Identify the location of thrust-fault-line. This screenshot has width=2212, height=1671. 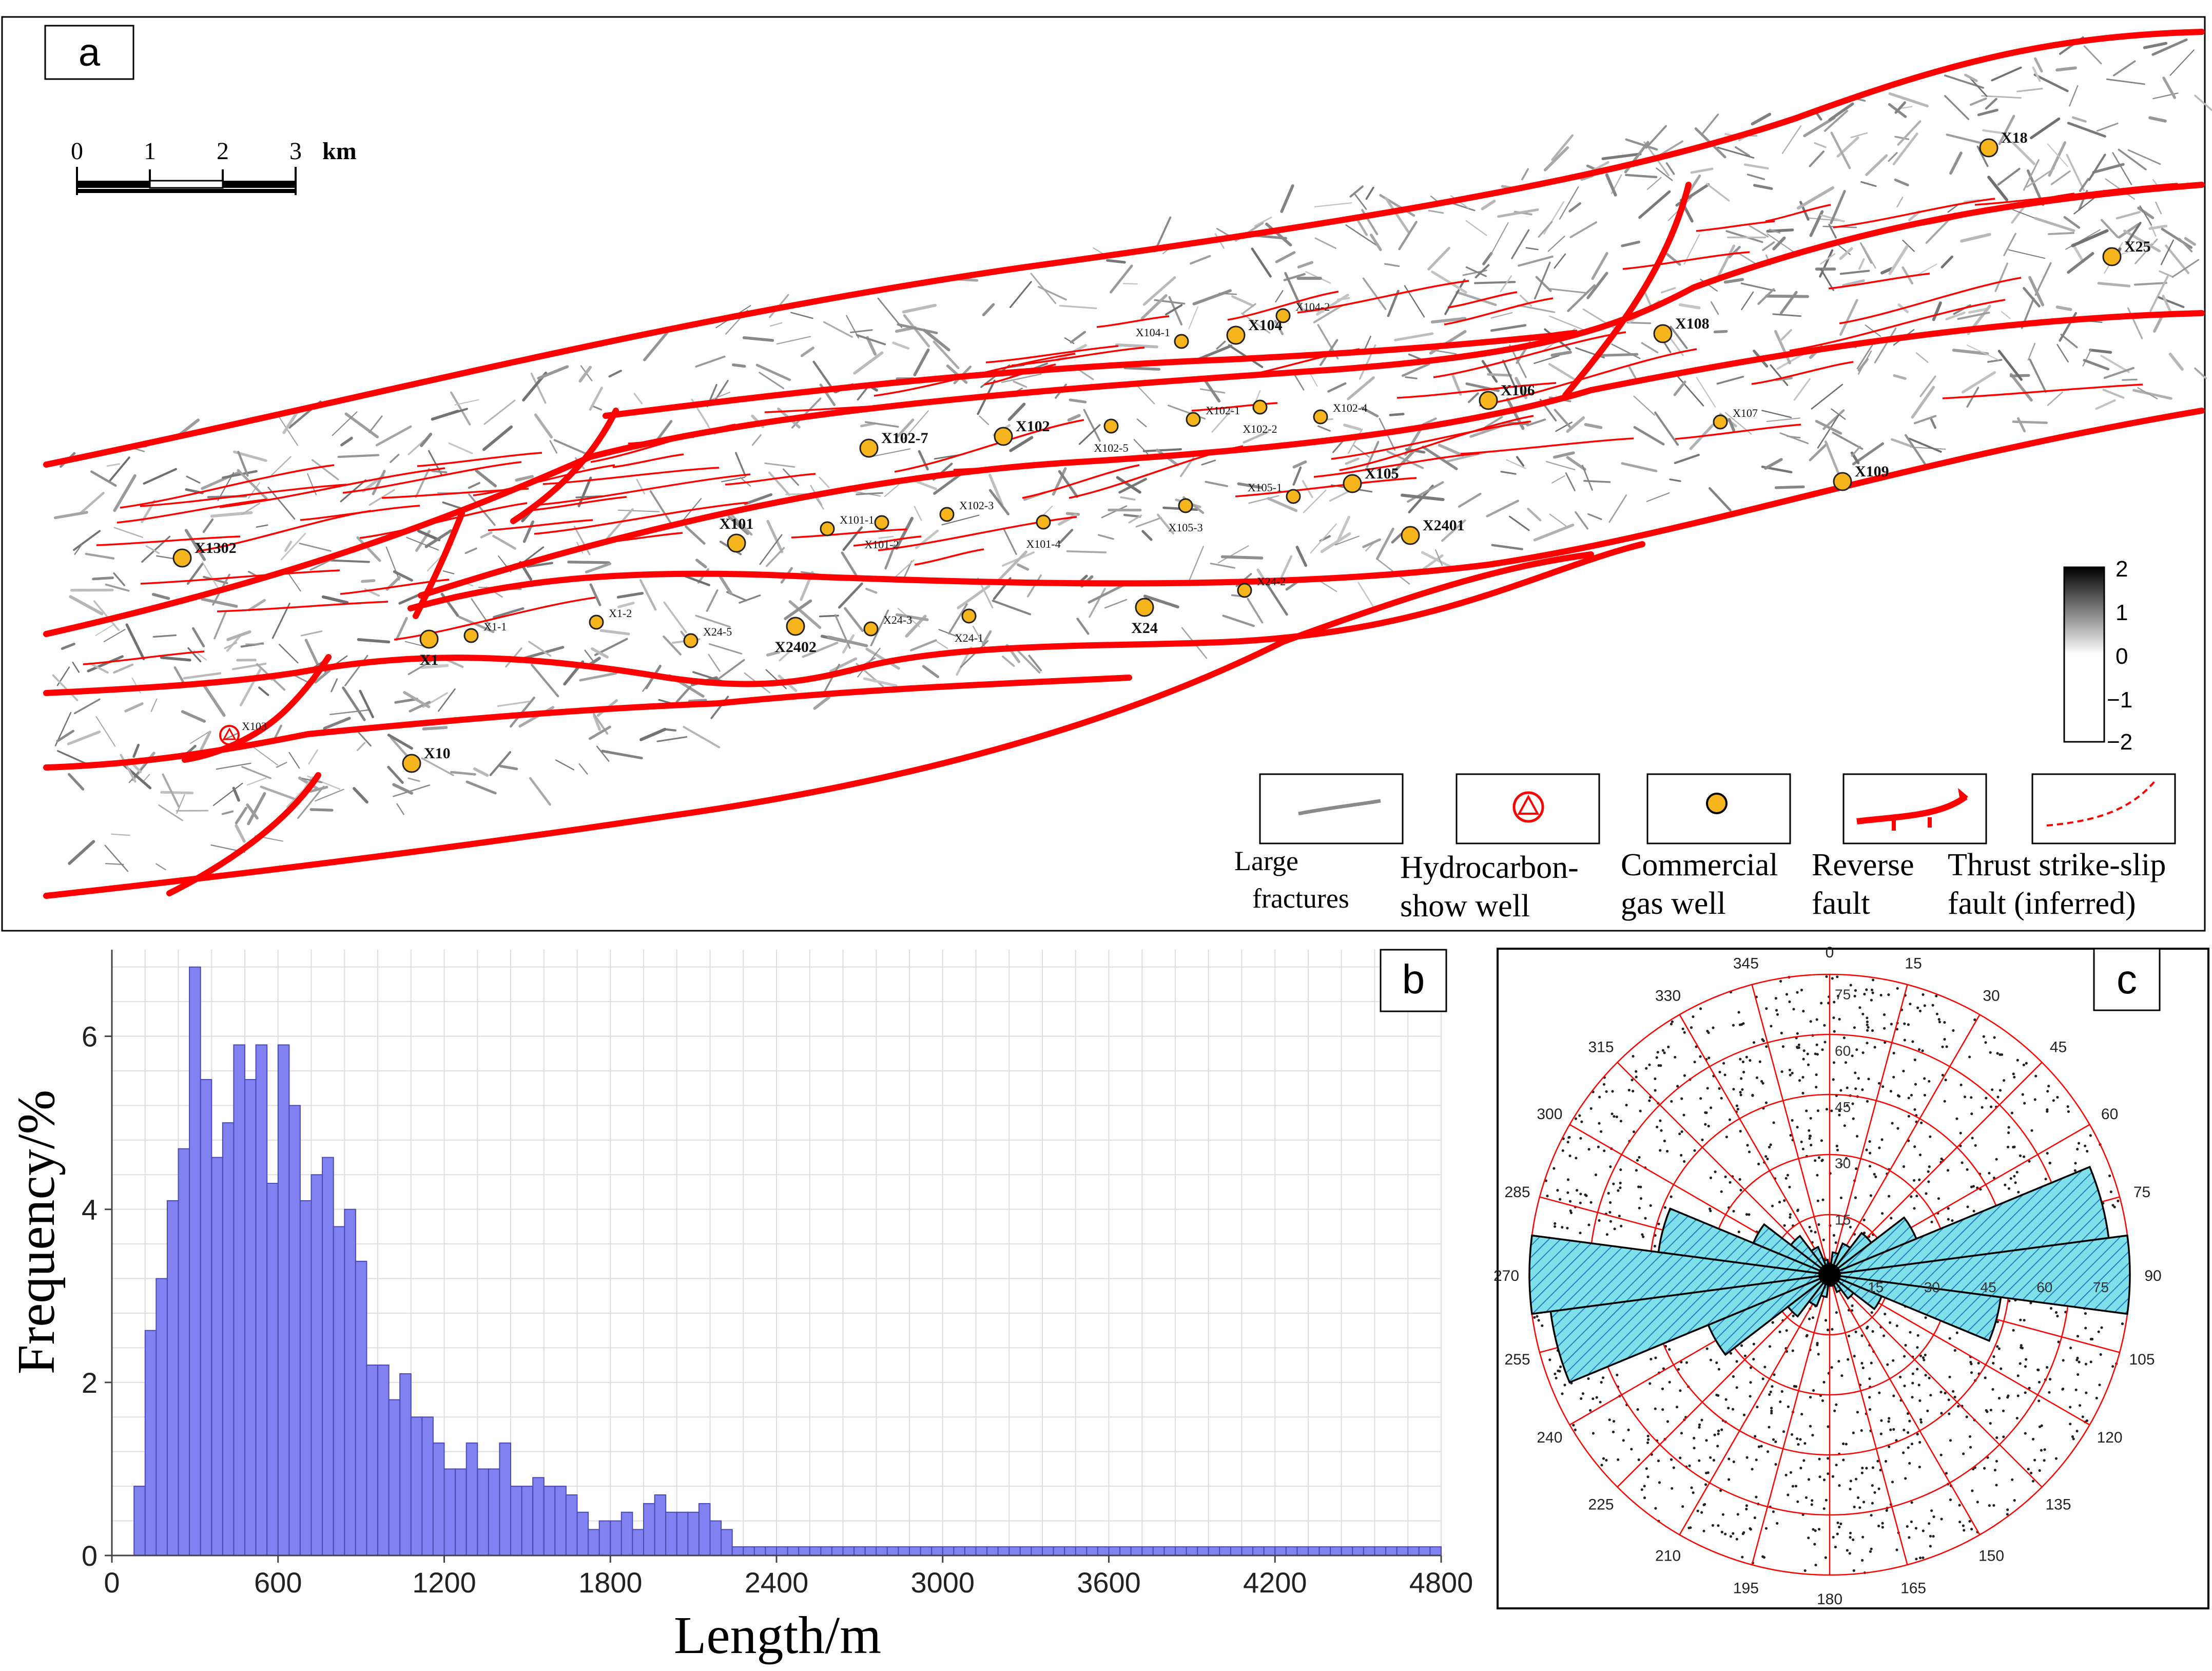
(243, 495).